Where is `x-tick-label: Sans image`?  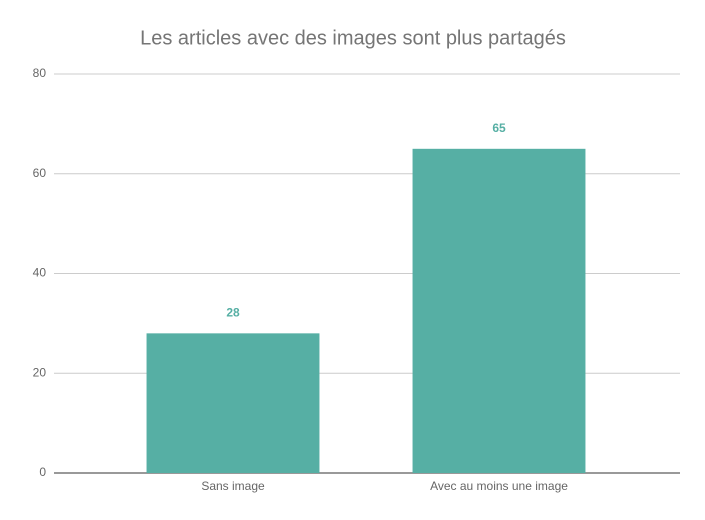
x-tick-label: Sans image is located at coordinates (233, 486).